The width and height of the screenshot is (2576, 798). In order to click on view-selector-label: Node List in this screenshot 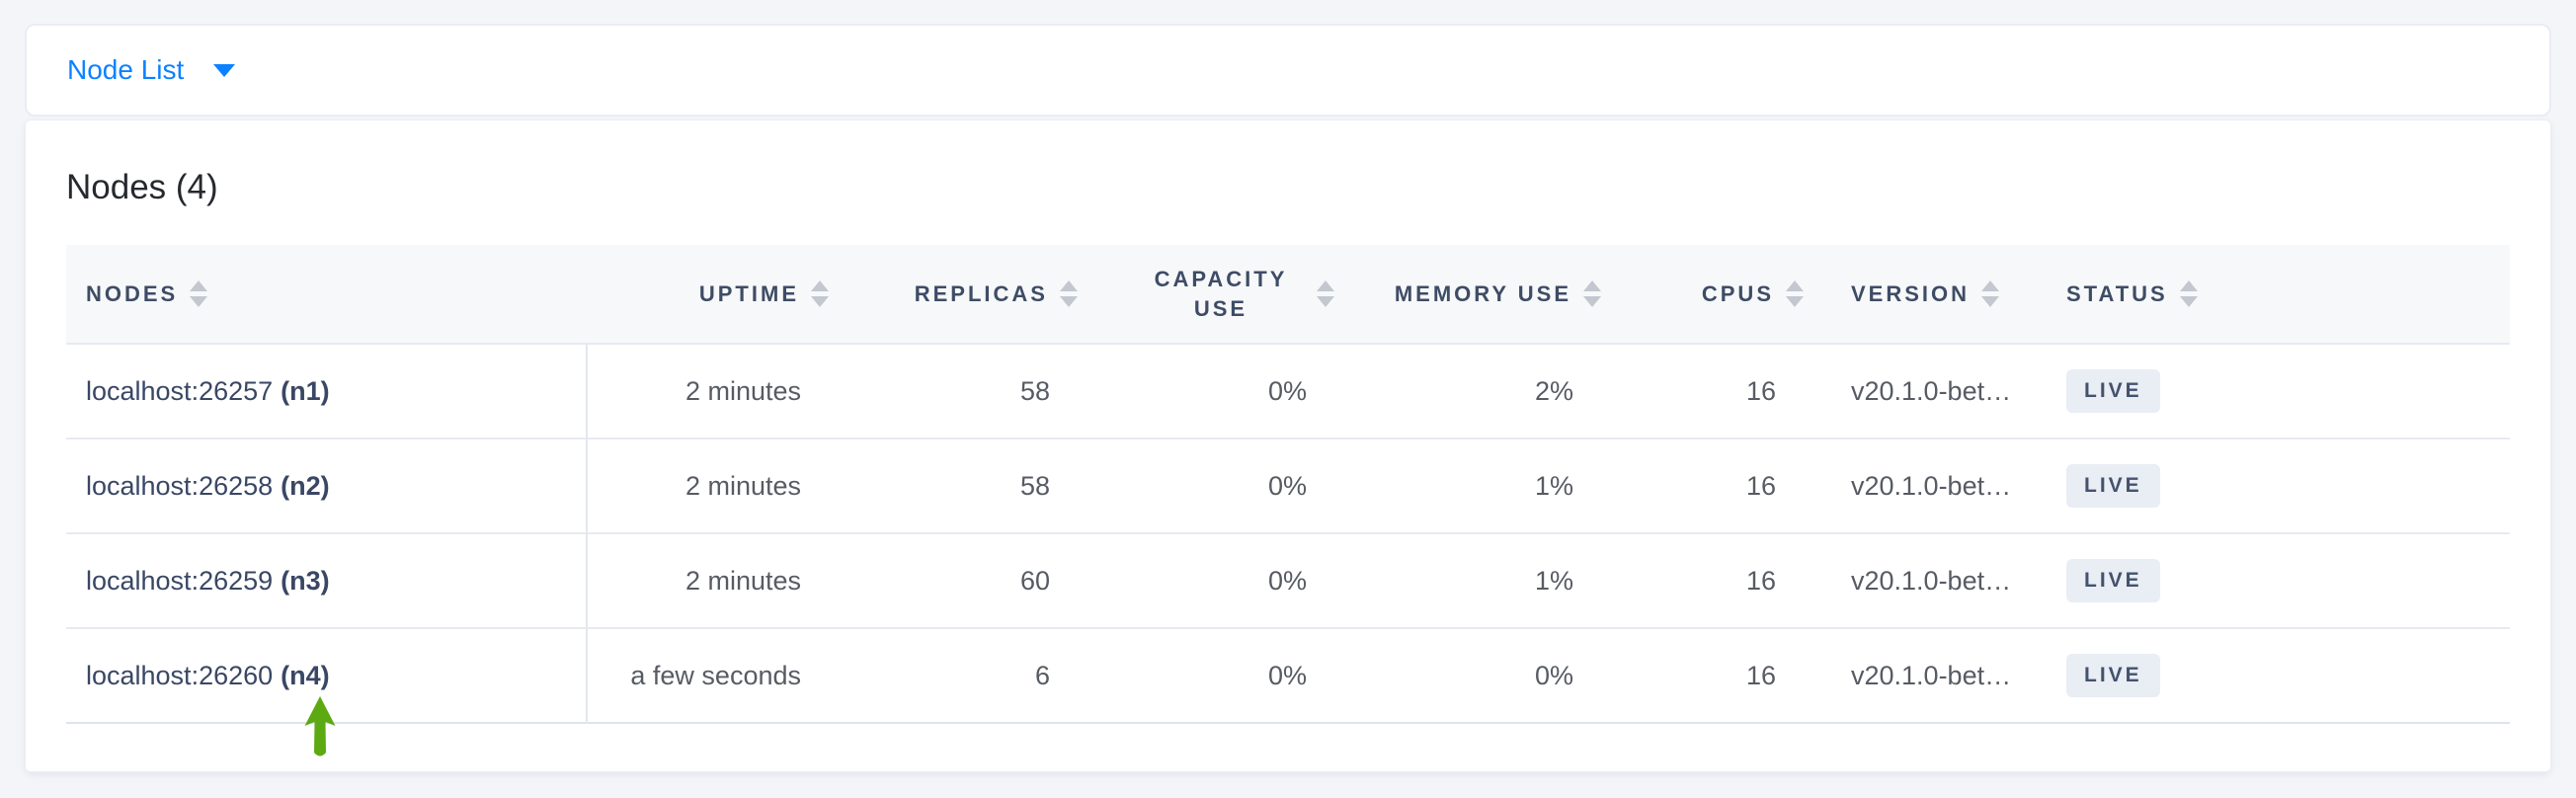, I will do `click(126, 69)`.